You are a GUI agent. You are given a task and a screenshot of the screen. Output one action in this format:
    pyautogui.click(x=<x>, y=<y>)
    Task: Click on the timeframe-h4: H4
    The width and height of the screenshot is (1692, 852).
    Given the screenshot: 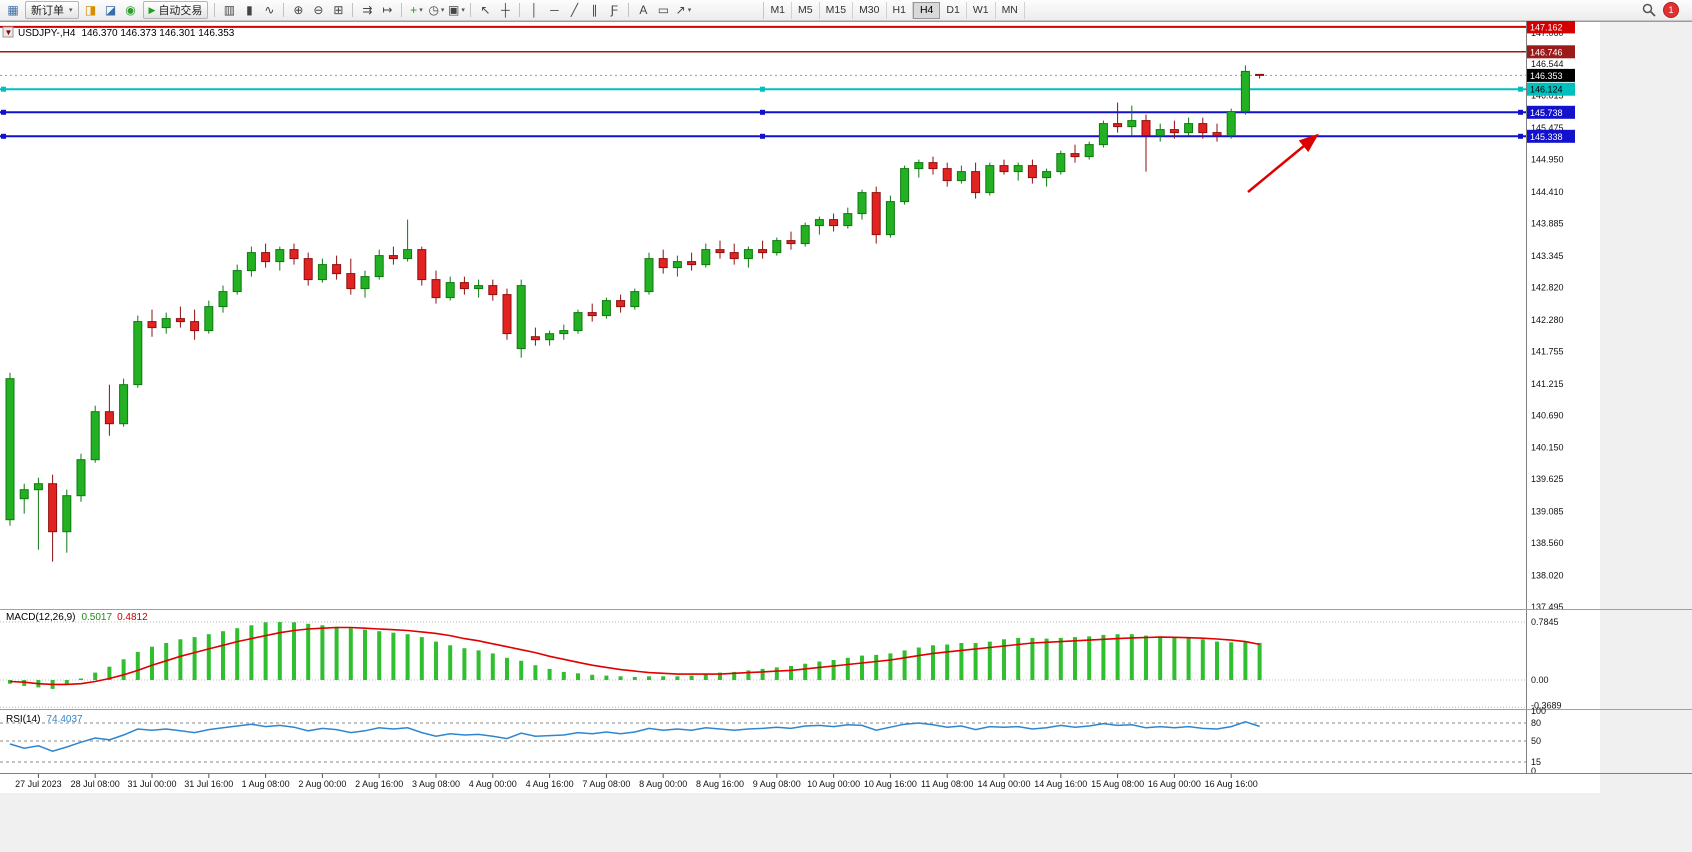 What is the action you would take?
    pyautogui.click(x=926, y=10)
    